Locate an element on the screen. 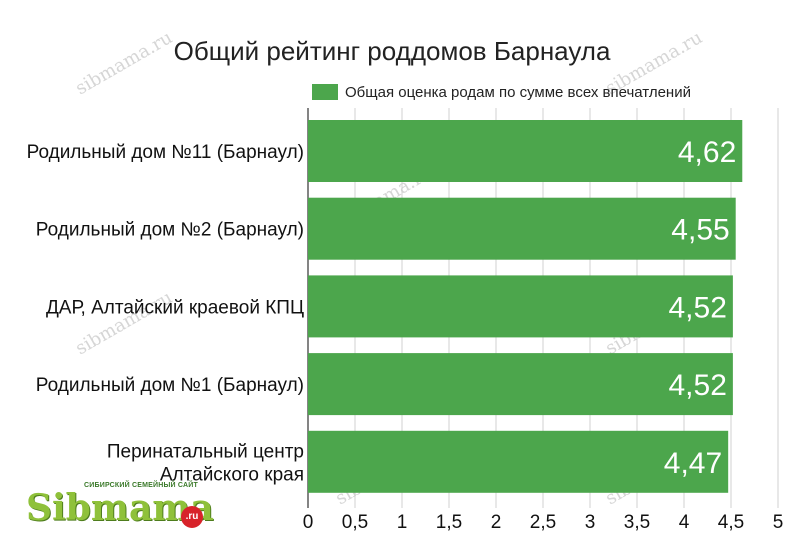 The image size is (800, 544). x-tick-label: 3,5 is located at coordinates (637, 522).